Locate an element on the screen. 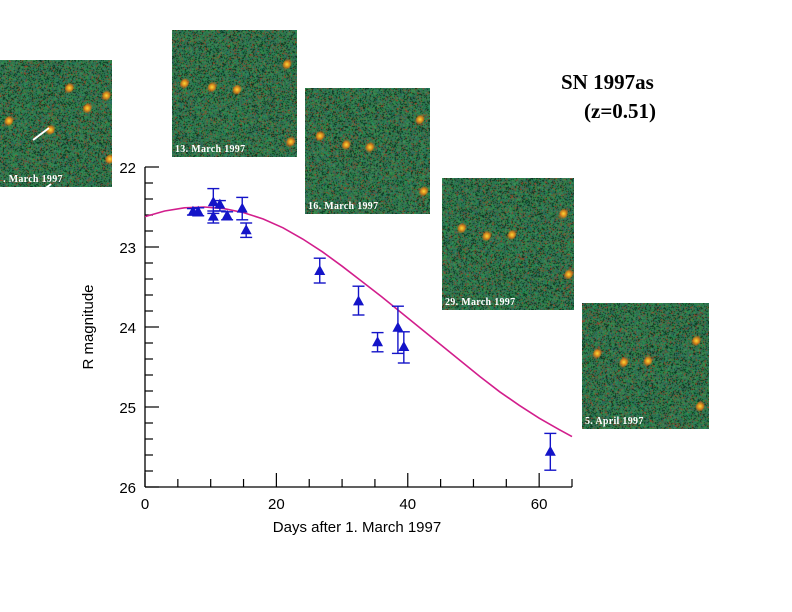  chart-title-line2: (z=0.51) is located at coordinates (620, 111).